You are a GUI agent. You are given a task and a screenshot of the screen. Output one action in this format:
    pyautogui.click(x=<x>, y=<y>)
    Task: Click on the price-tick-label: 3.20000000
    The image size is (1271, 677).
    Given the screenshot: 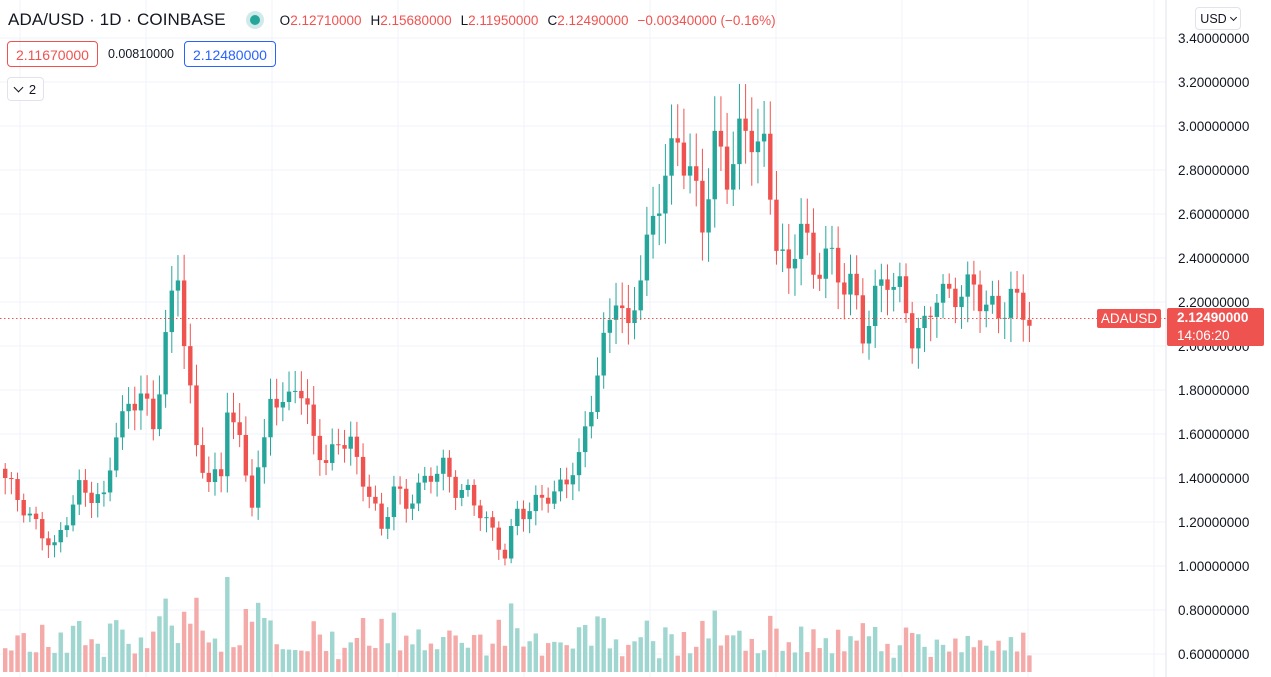 What is the action you would take?
    pyautogui.click(x=1213, y=82)
    